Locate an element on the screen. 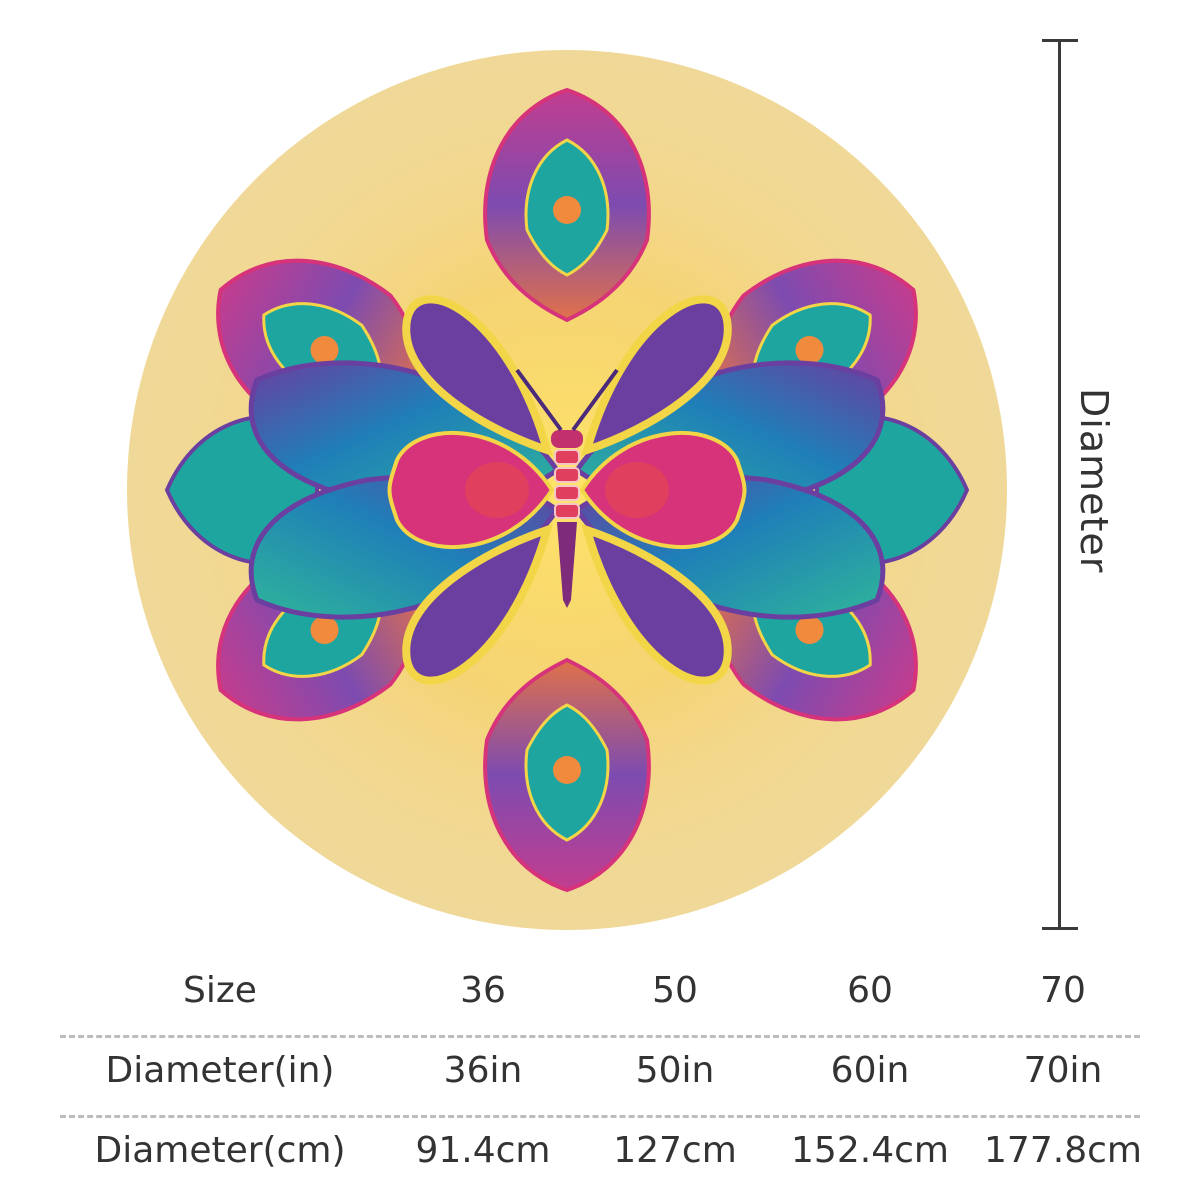  table-row: Diameter(in) 36in 50in 60in 70in is located at coordinates (600, 1075).